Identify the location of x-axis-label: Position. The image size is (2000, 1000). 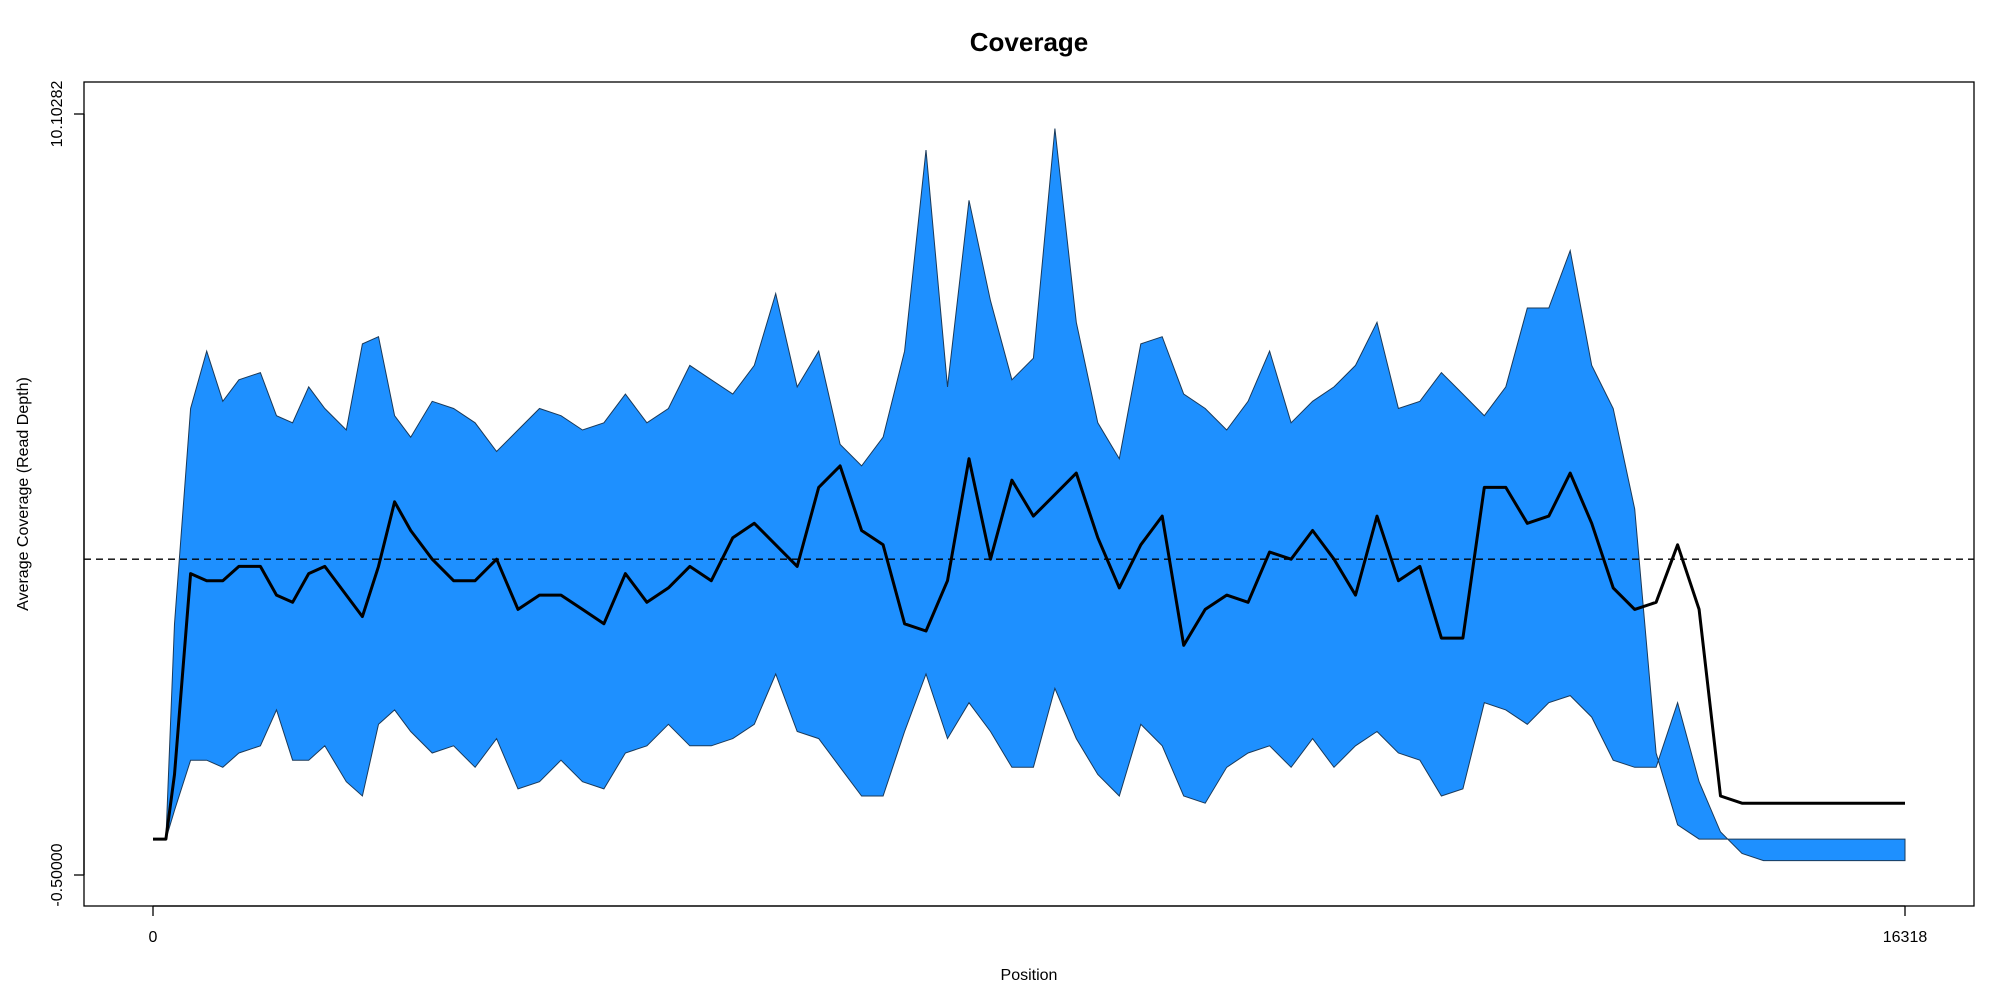
(1029, 975).